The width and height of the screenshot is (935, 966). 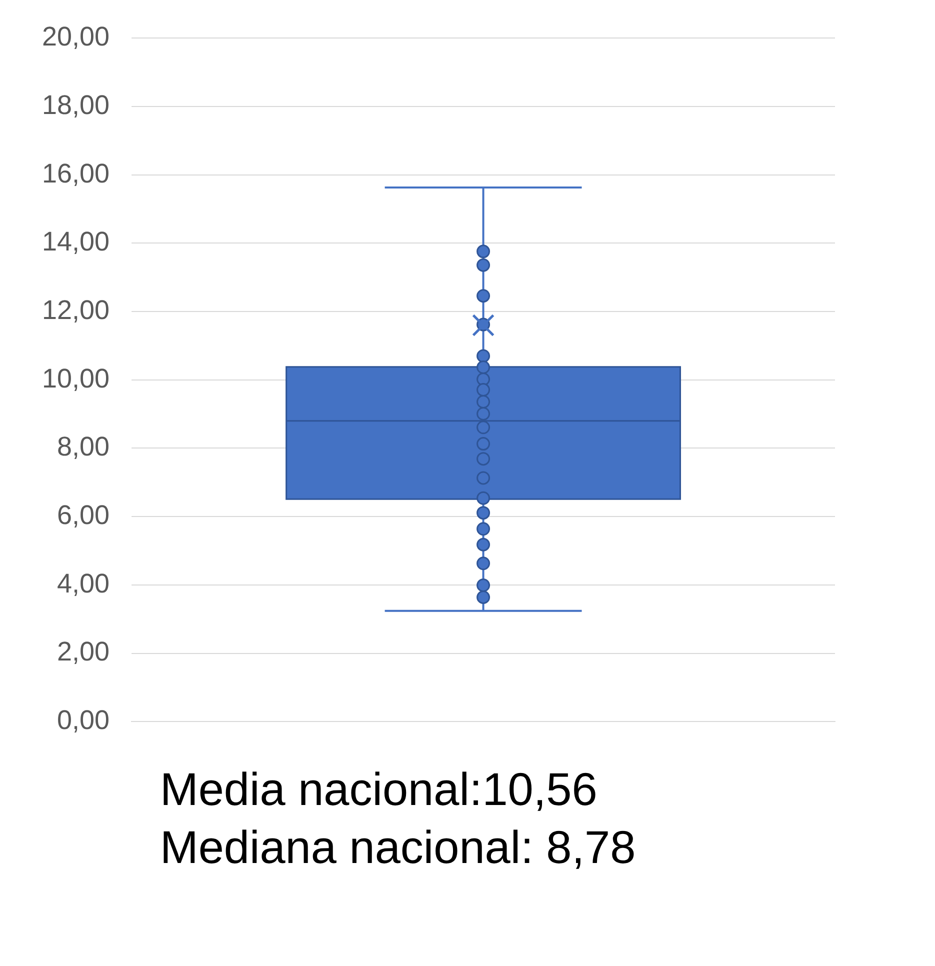 I want to click on y-tick-label: 10,00, so click(x=76, y=378).